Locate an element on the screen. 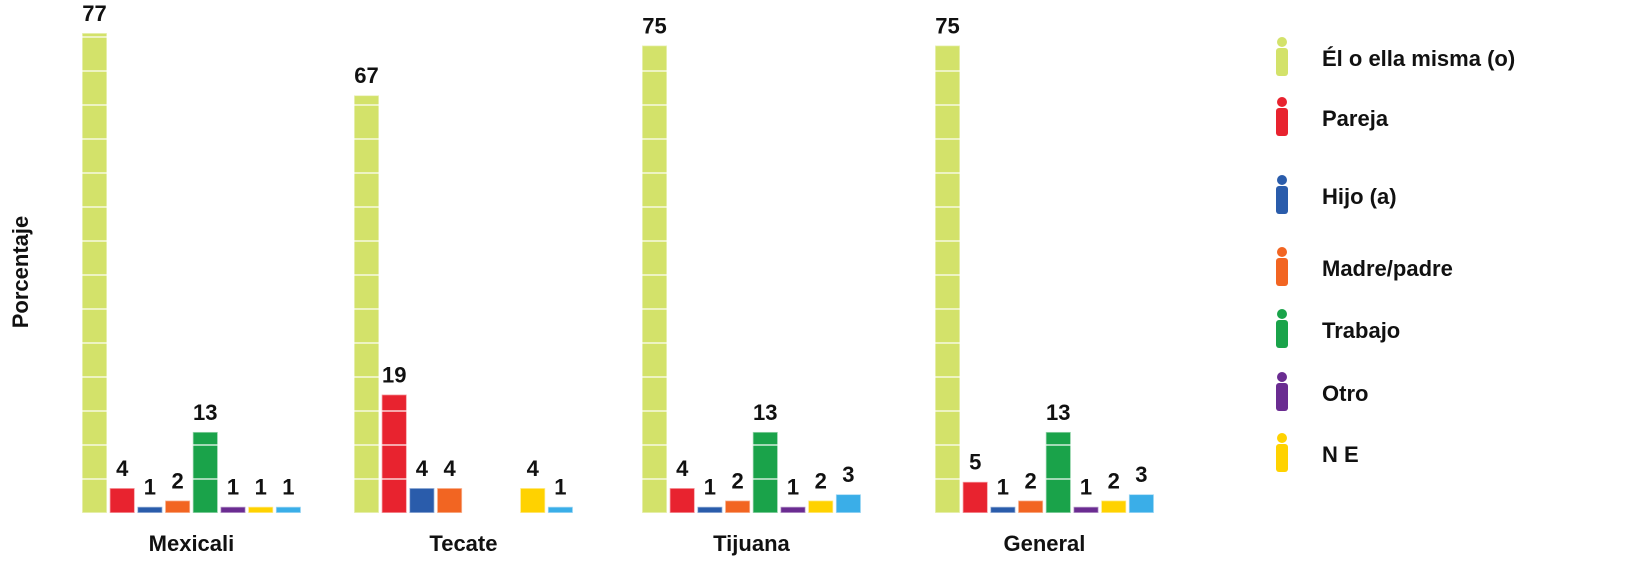 Image resolution: width=1630 pixels, height=580 pixels. legend-label: Pareja is located at coordinates (1355, 118).